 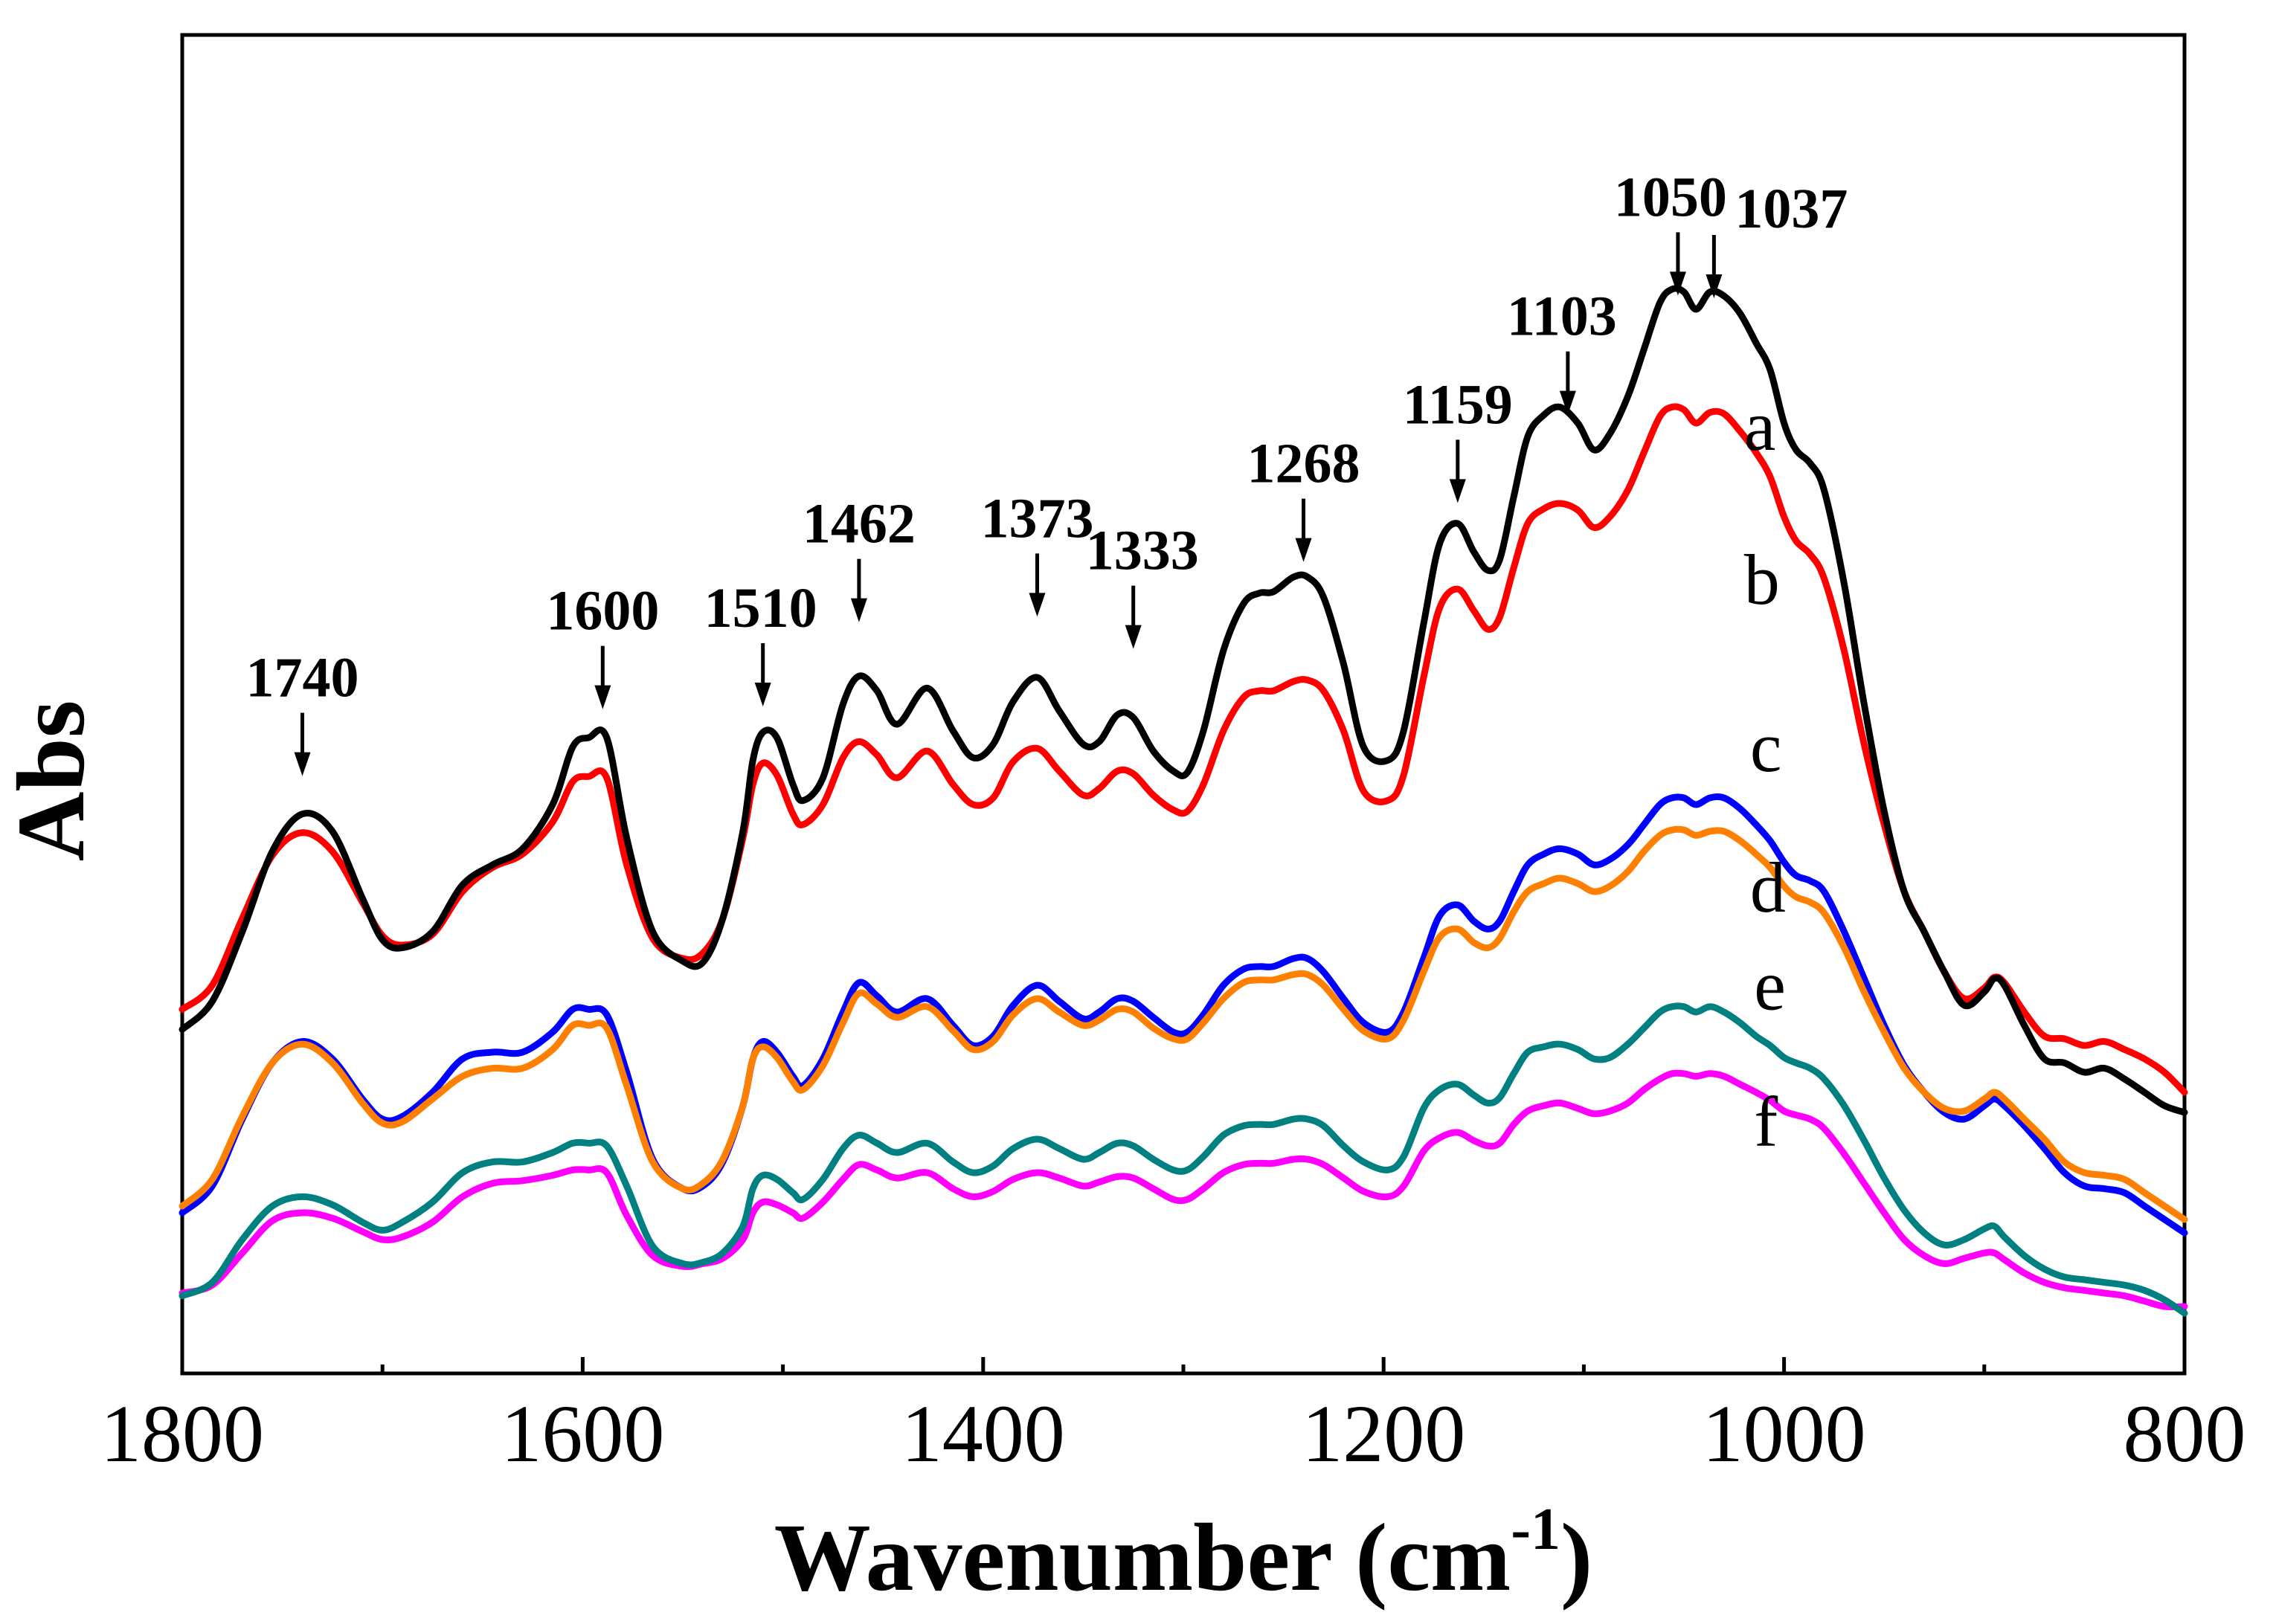 What do you see at coordinates (582, 1433) in the screenshot?
I see `x-tick-label-1600: 1600` at bounding box center [582, 1433].